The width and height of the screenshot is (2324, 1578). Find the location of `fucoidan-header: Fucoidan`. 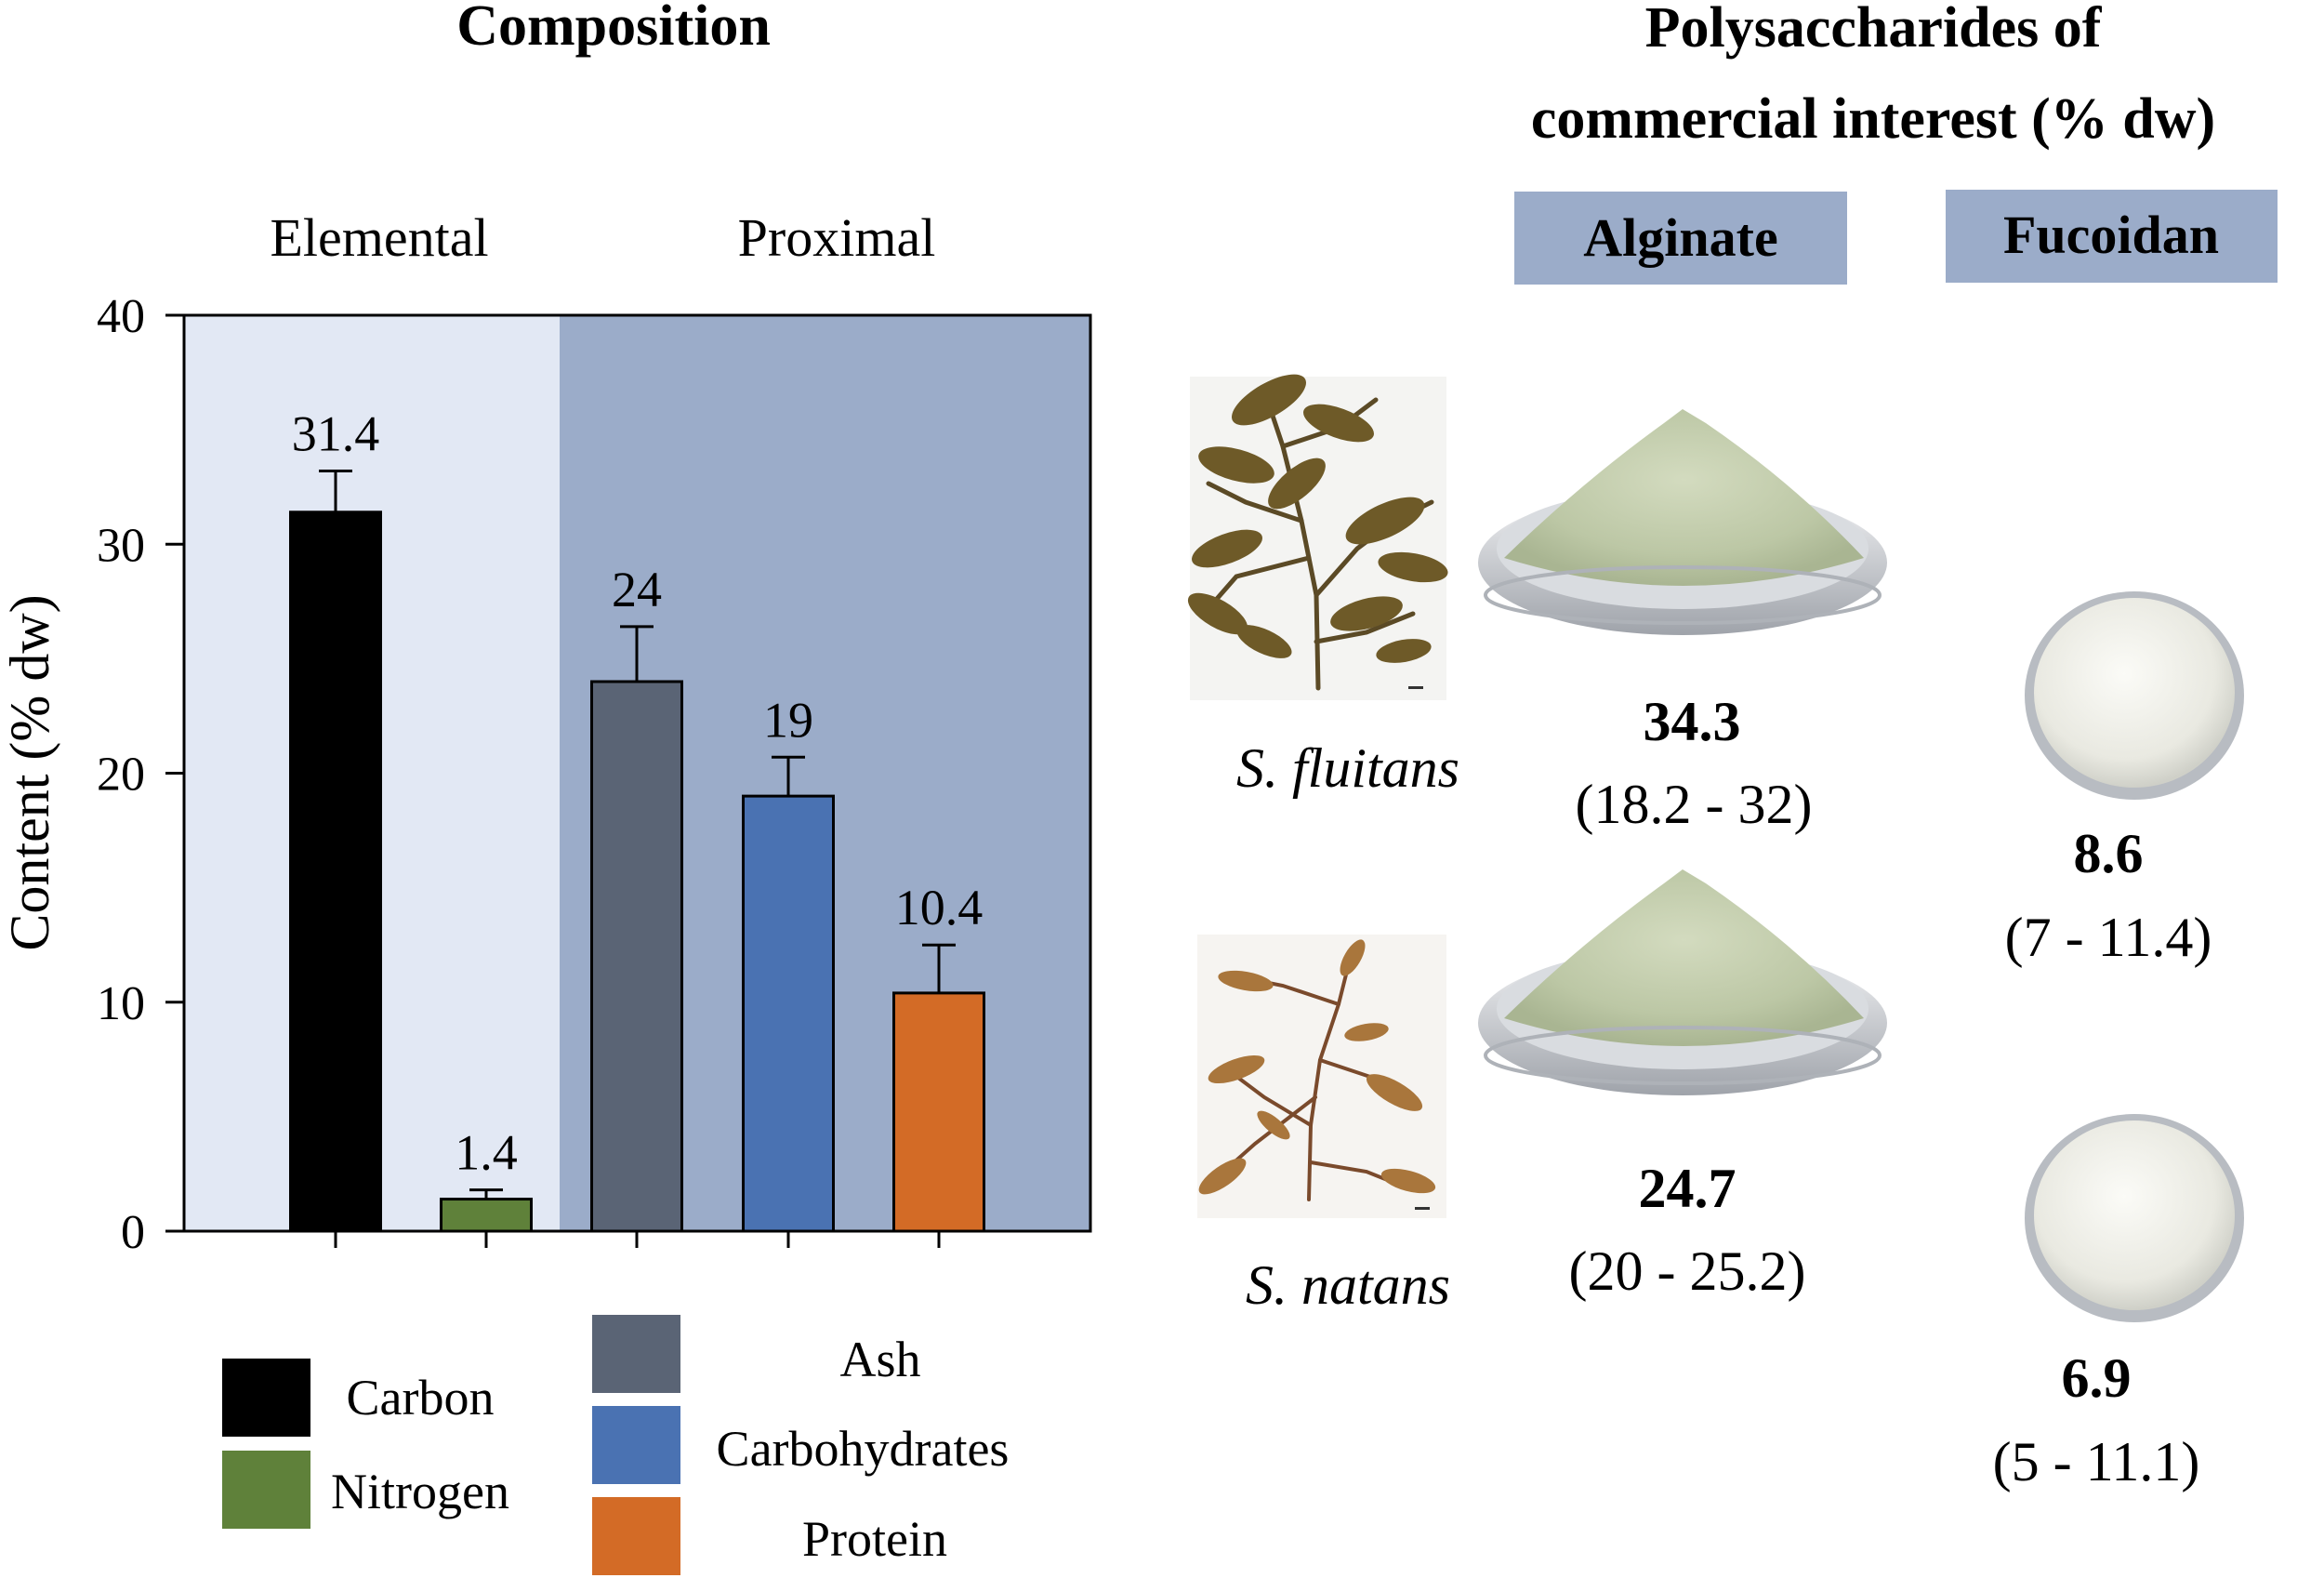

fucoidan-header: Fucoidan is located at coordinates (2111, 235).